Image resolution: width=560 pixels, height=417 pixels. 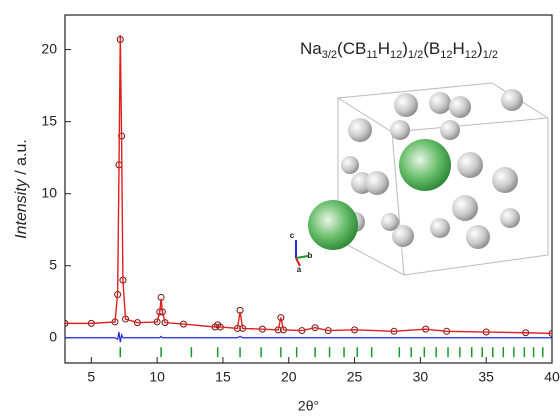 What do you see at coordinates (371, 55) in the screenshot?
I see `title-subscript: 11` at bounding box center [371, 55].